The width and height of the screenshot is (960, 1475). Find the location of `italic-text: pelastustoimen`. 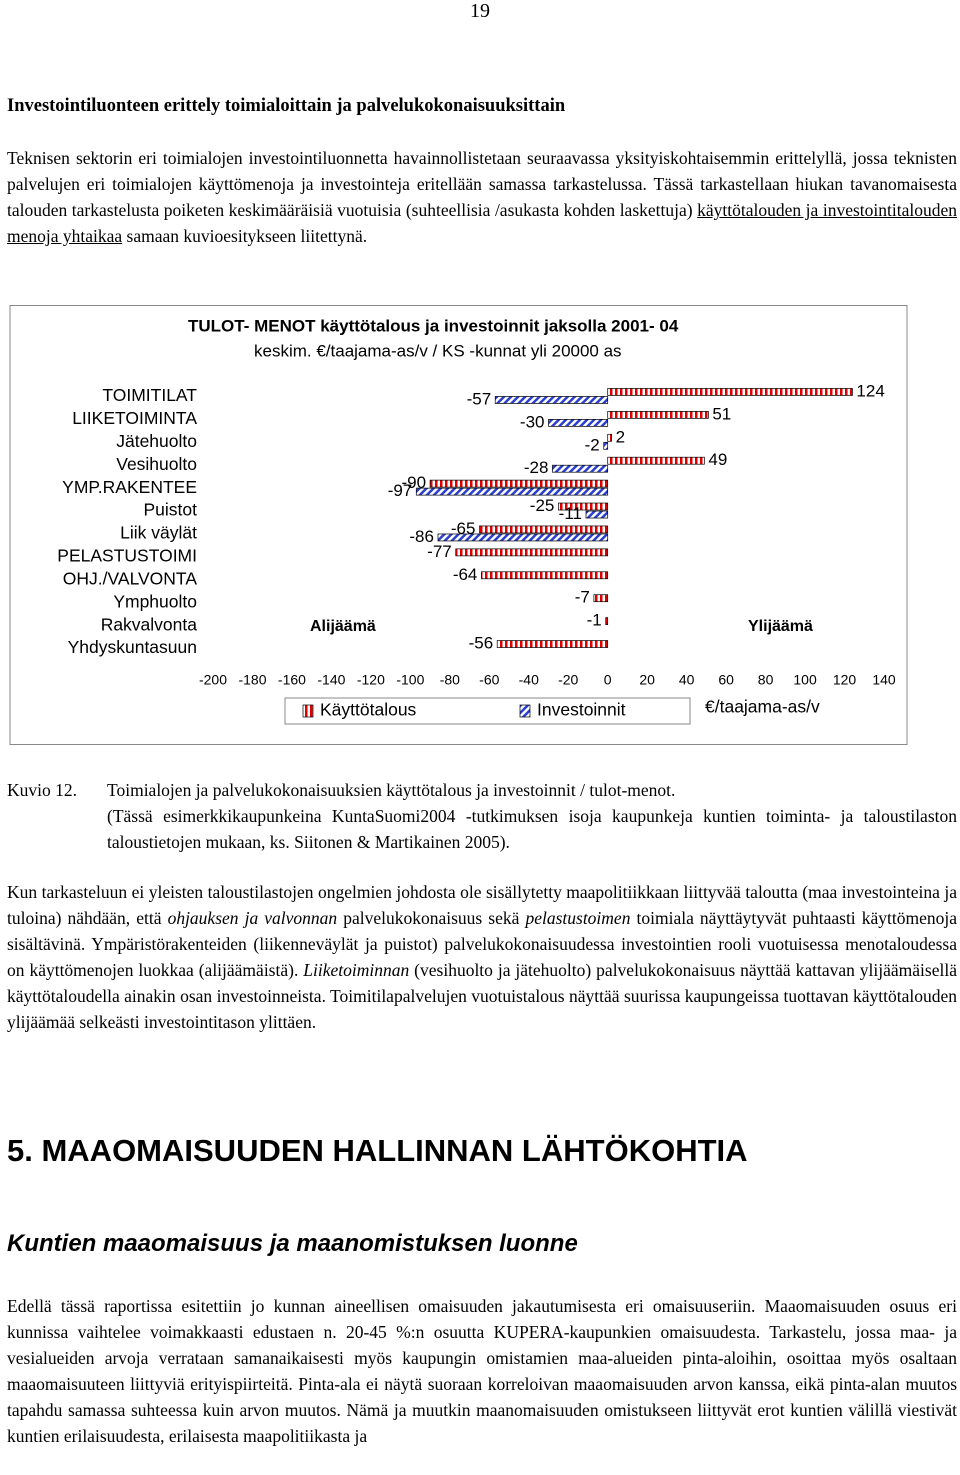

italic-text: pelastustoimen is located at coordinates (578, 918).